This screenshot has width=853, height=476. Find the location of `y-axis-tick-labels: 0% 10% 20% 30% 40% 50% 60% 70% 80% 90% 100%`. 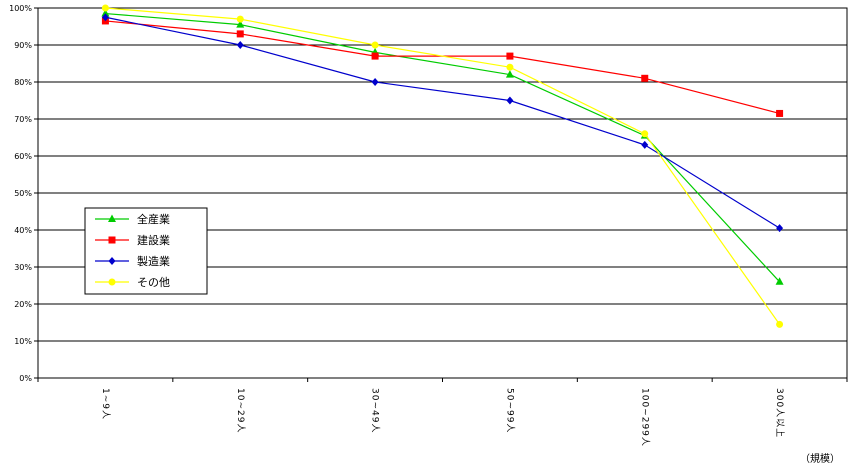

y-axis-tick-labels: 0% 10% 20% 30% 40% 50% 60% 70% 80% 90% 100% is located at coordinates (20, 193).